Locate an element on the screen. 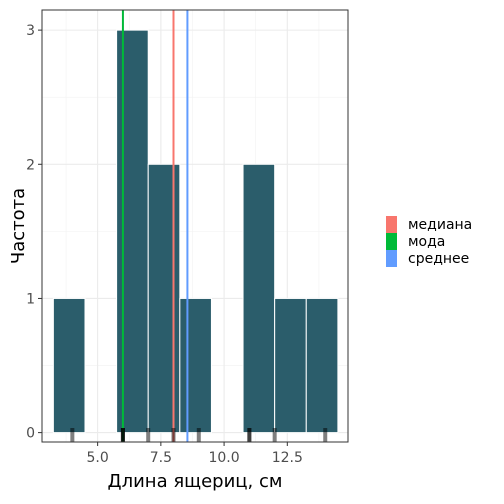 The image size is (504, 504). reference-lines is located at coordinates (155, 226).